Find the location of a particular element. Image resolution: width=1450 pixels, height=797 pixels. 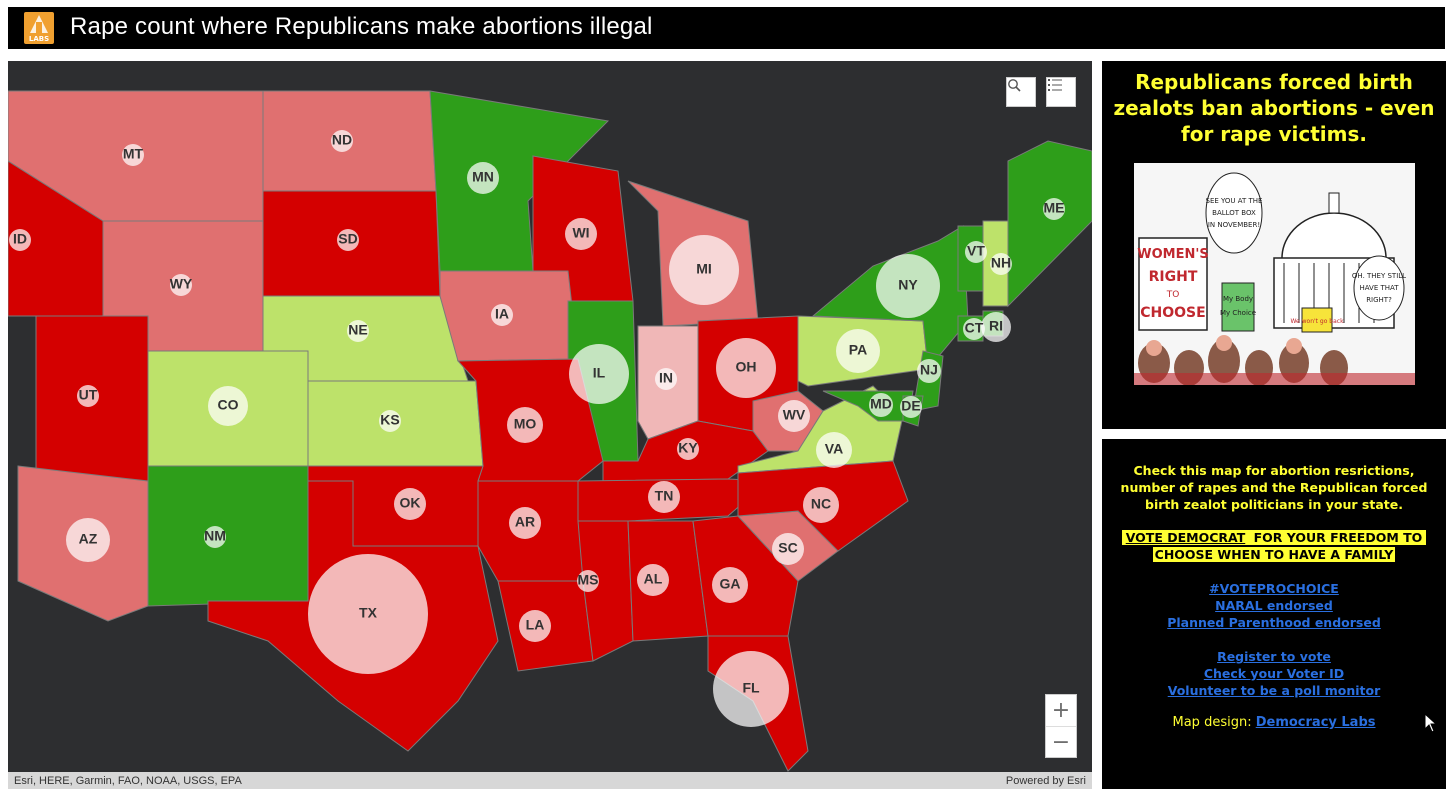

planned-parenthood-link: Planned Parenthood endorsed is located at coordinates (1274, 622).